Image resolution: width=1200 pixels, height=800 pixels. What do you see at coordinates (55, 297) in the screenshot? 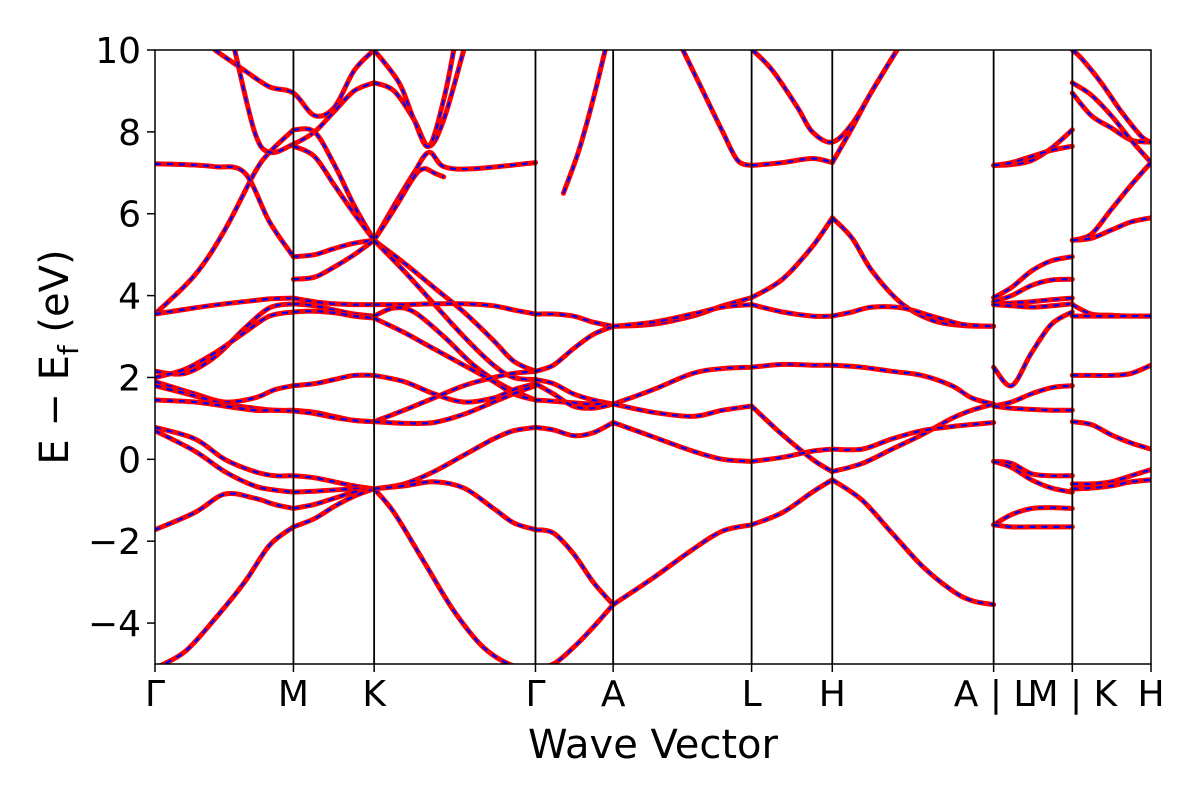
I see `y-axis-title-unit: (eV)` at bounding box center [55, 297].